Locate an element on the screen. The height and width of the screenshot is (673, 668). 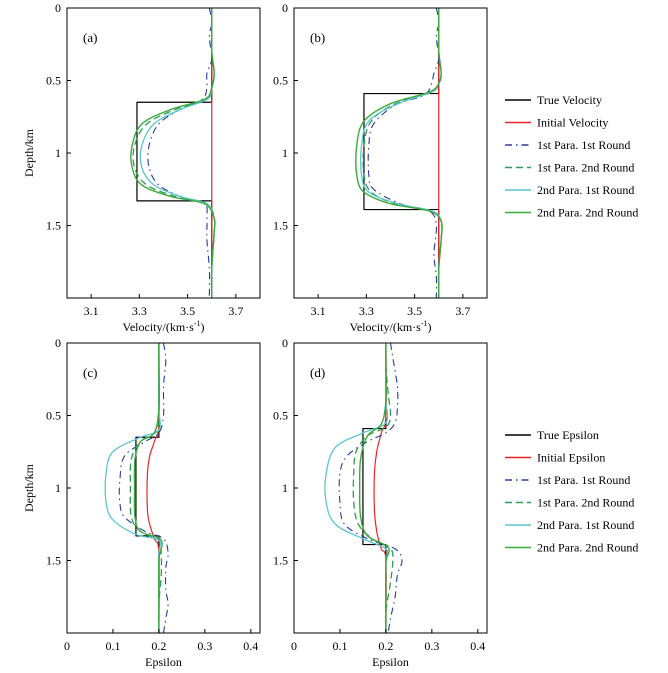
legend-item-initial: Initial Velocity is located at coordinates (556, 123).